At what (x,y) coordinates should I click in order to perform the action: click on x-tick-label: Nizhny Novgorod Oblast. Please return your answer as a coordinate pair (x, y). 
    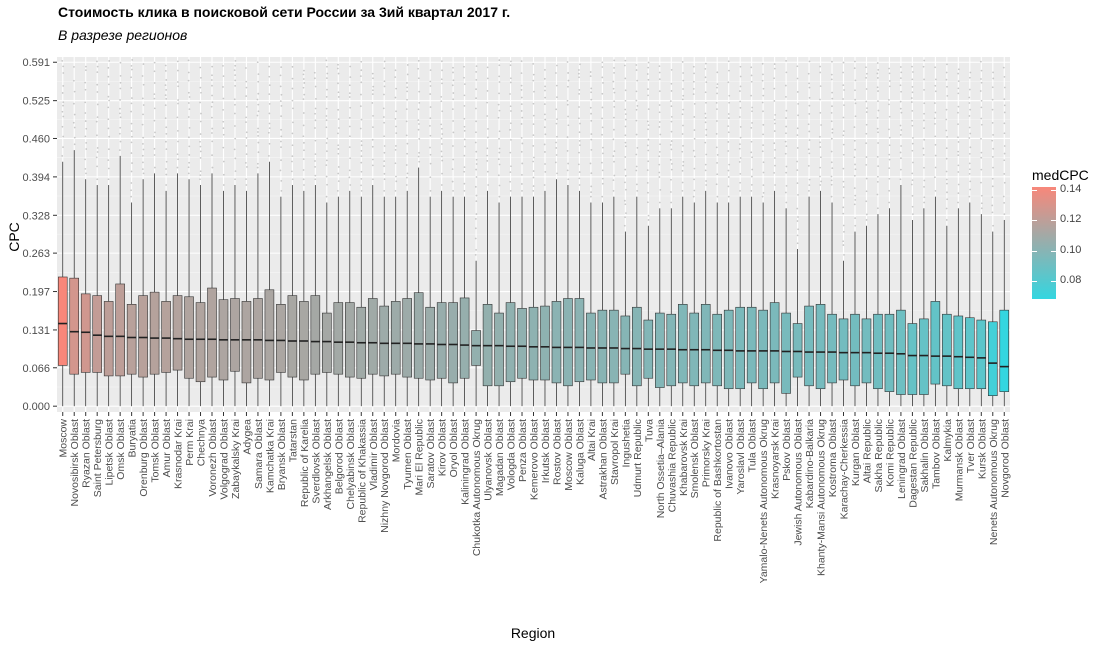
    Looking at the image, I should click on (385, 476).